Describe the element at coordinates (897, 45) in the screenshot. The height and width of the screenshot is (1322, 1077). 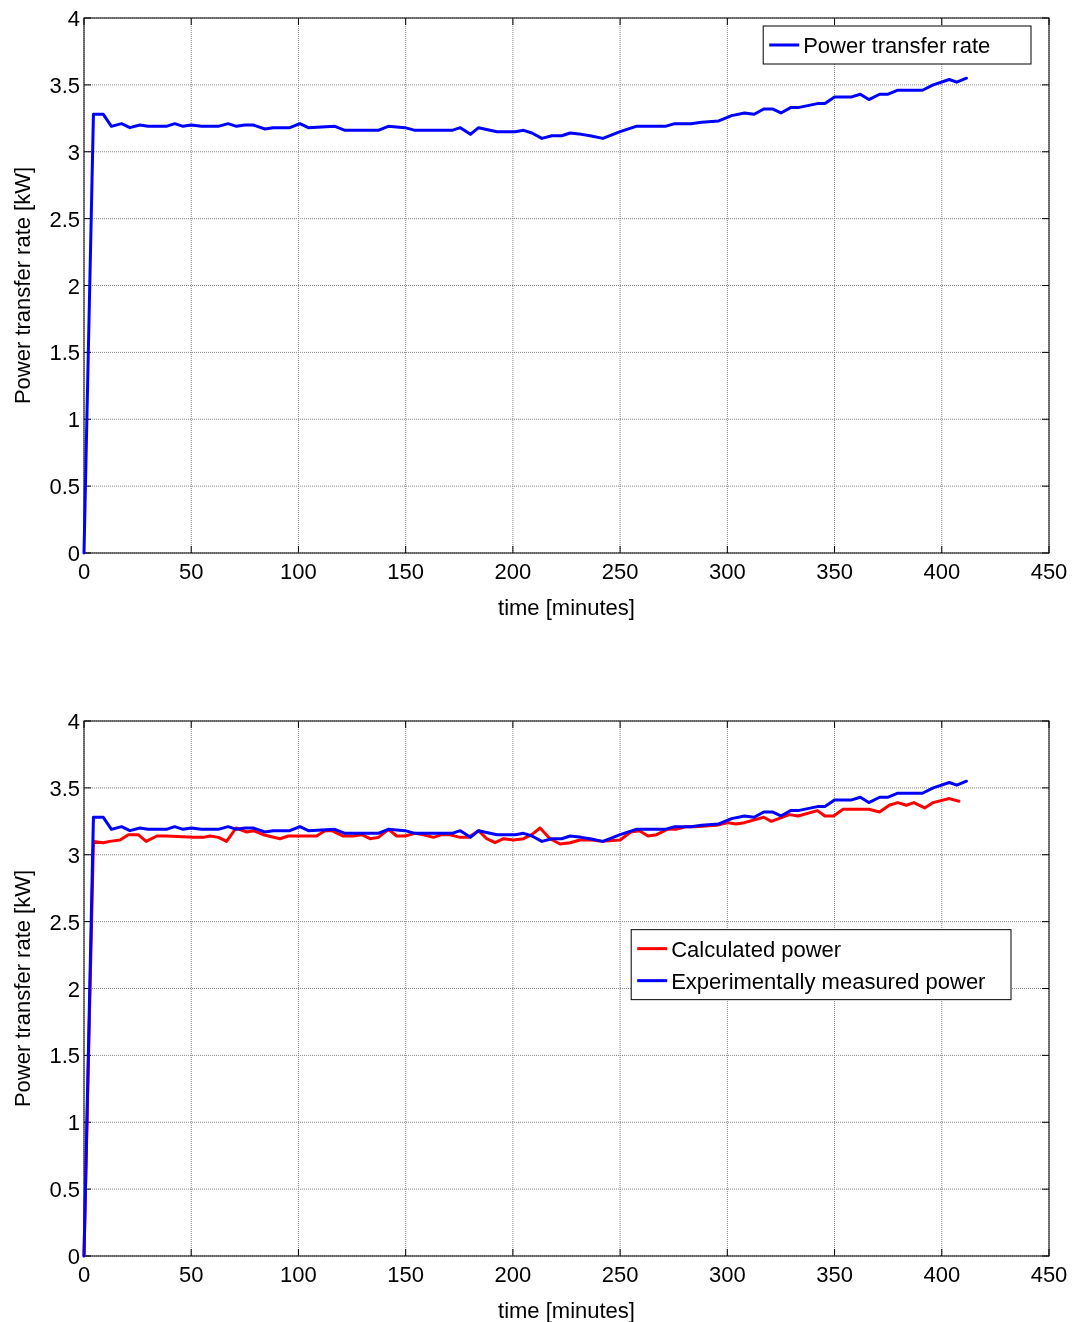
I see `legend-label: Power transfer rate` at that location.